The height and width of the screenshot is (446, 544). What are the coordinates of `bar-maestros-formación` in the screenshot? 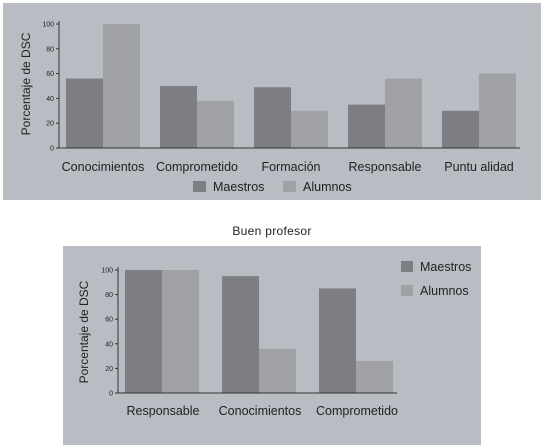 It's located at (272, 117).